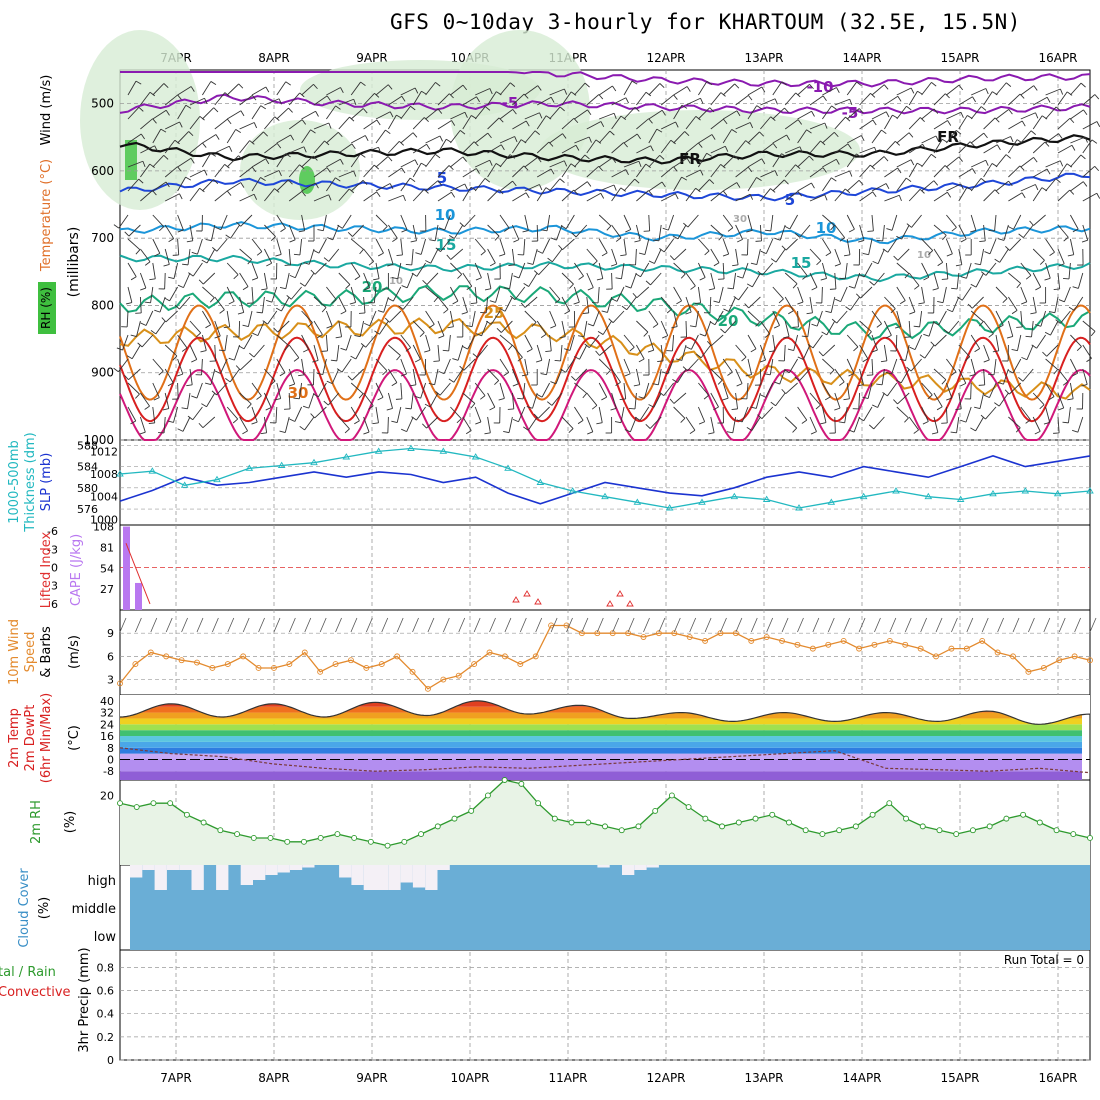 The image size is (1100, 1100). I want to click on slp-tick-label: 1008, so click(104, 474).